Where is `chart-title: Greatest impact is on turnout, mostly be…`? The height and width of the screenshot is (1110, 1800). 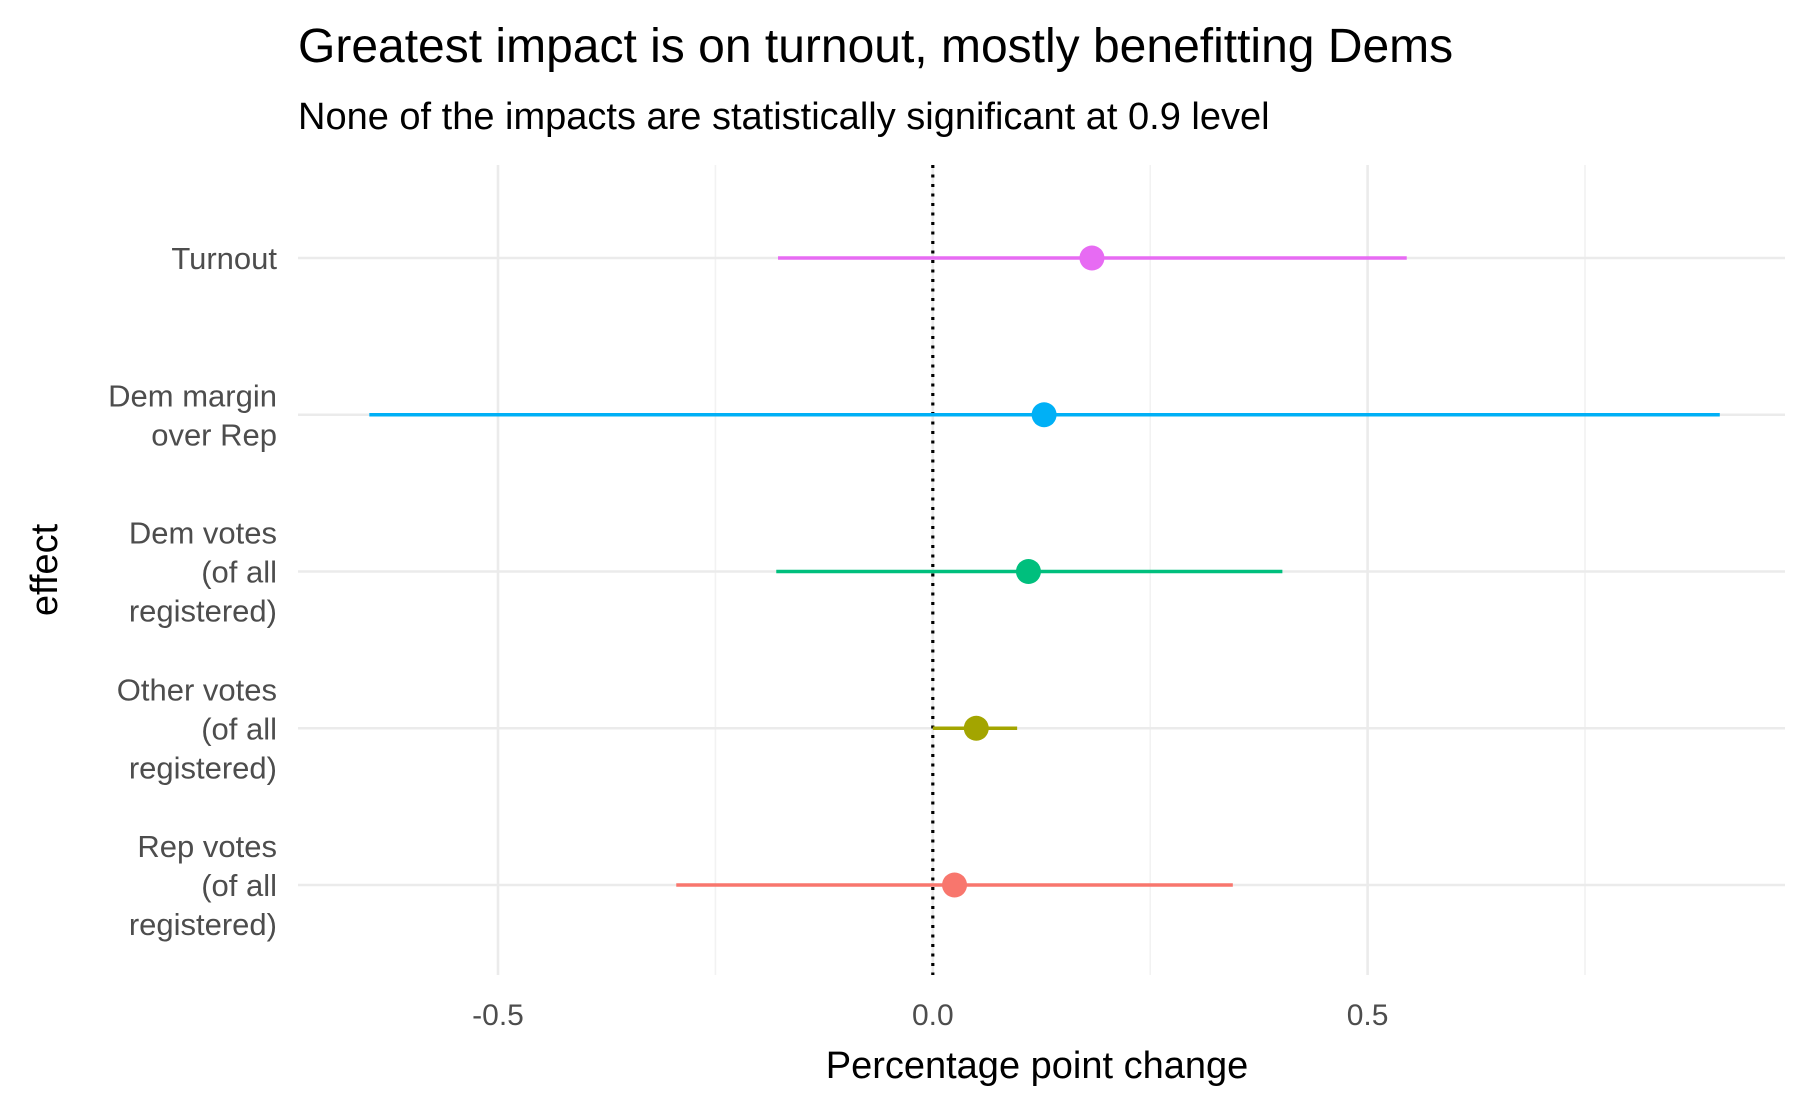
chart-title: Greatest impact is on turnout, mostly be… is located at coordinates (875, 46).